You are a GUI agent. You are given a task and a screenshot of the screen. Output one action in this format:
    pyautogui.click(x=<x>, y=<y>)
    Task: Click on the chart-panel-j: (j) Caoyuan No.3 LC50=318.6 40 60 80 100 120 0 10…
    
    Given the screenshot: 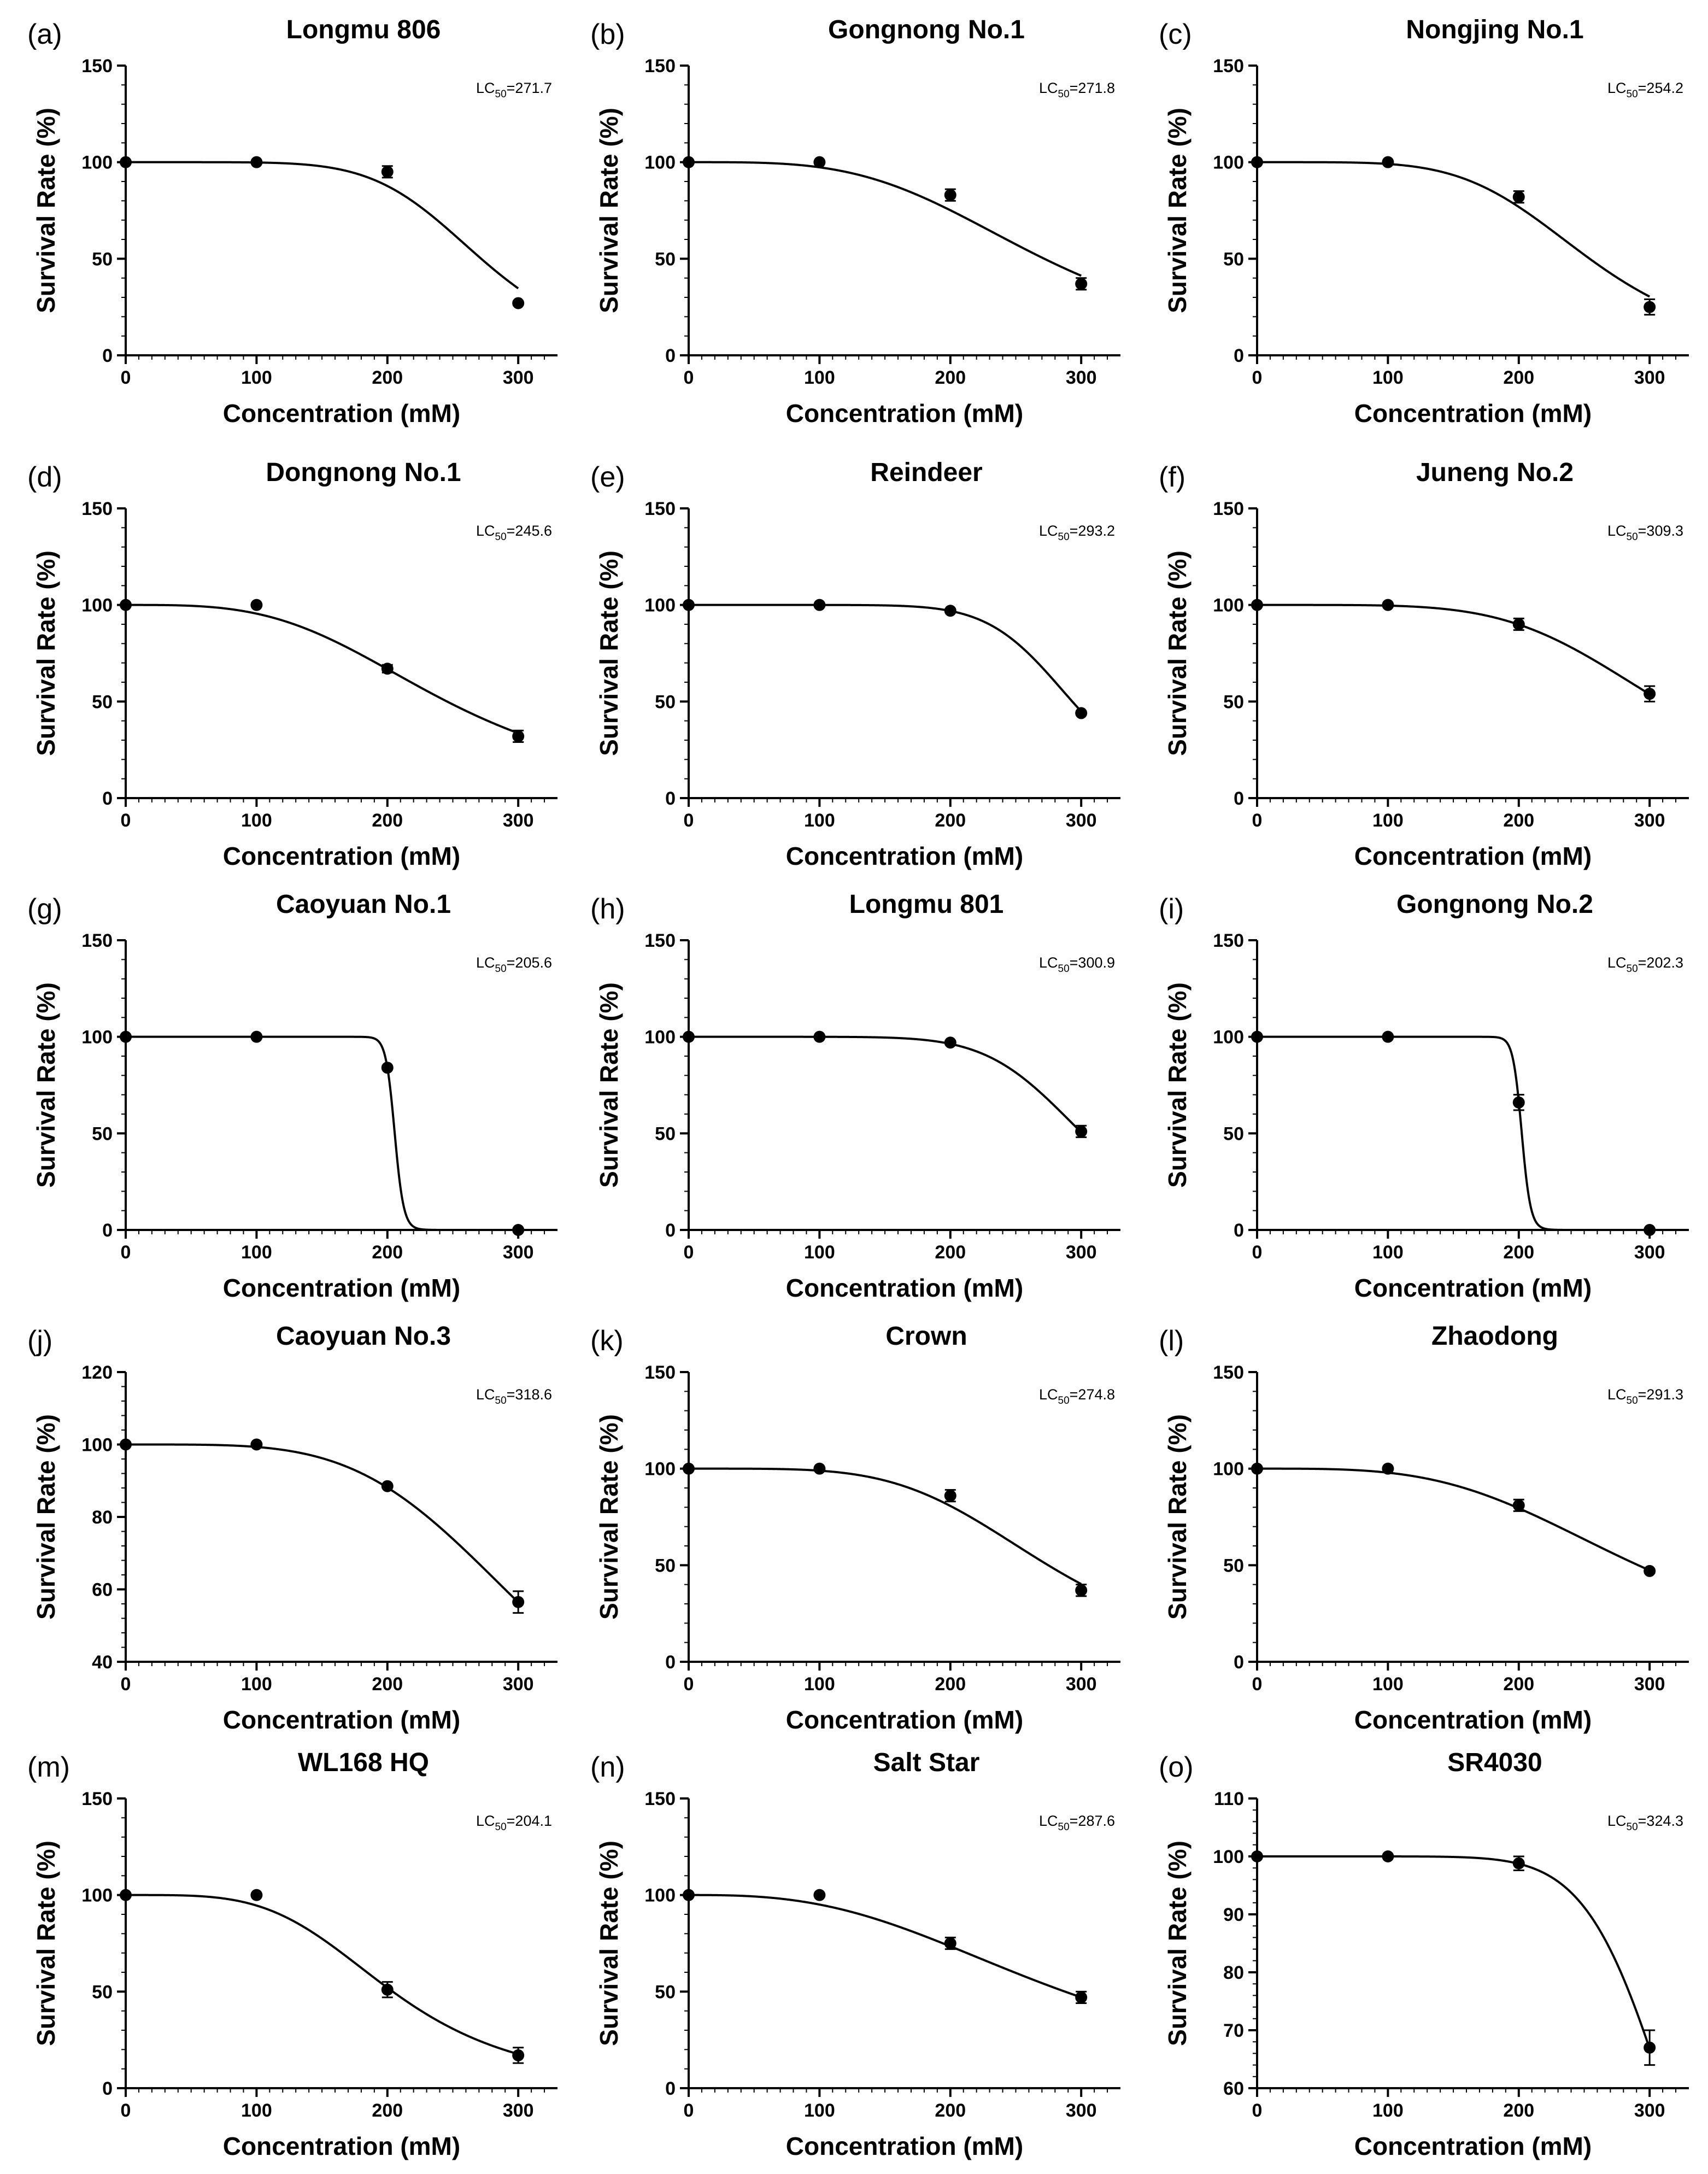 What is the action you would take?
    pyautogui.click(x=292, y=1528)
    